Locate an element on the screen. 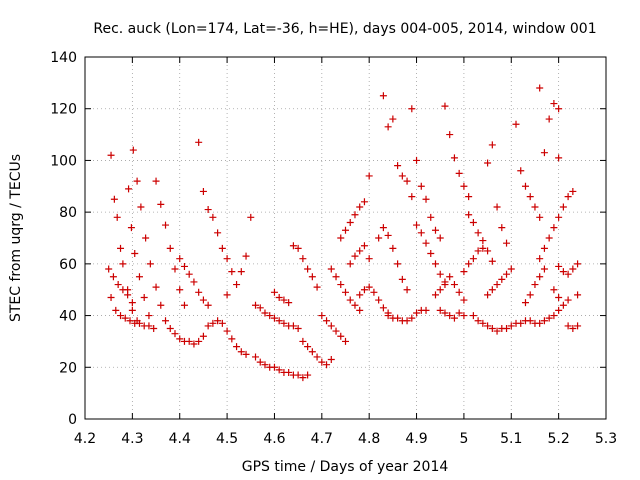  x-axis-label: GPS time / Days of year 2014 is located at coordinates (345, 467).